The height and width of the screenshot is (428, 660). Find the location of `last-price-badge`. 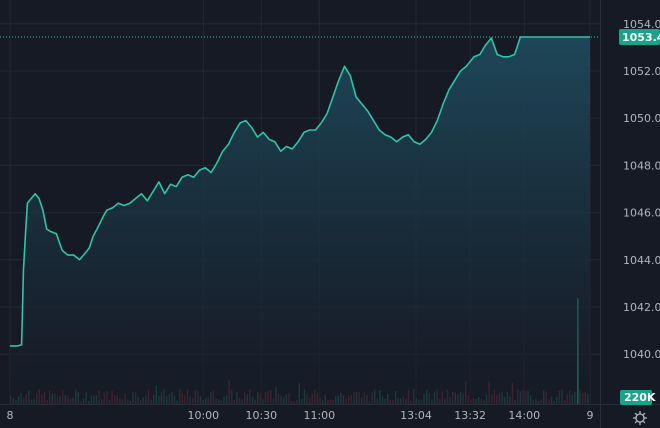

last-price-badge is located at coordinates (639, 37).